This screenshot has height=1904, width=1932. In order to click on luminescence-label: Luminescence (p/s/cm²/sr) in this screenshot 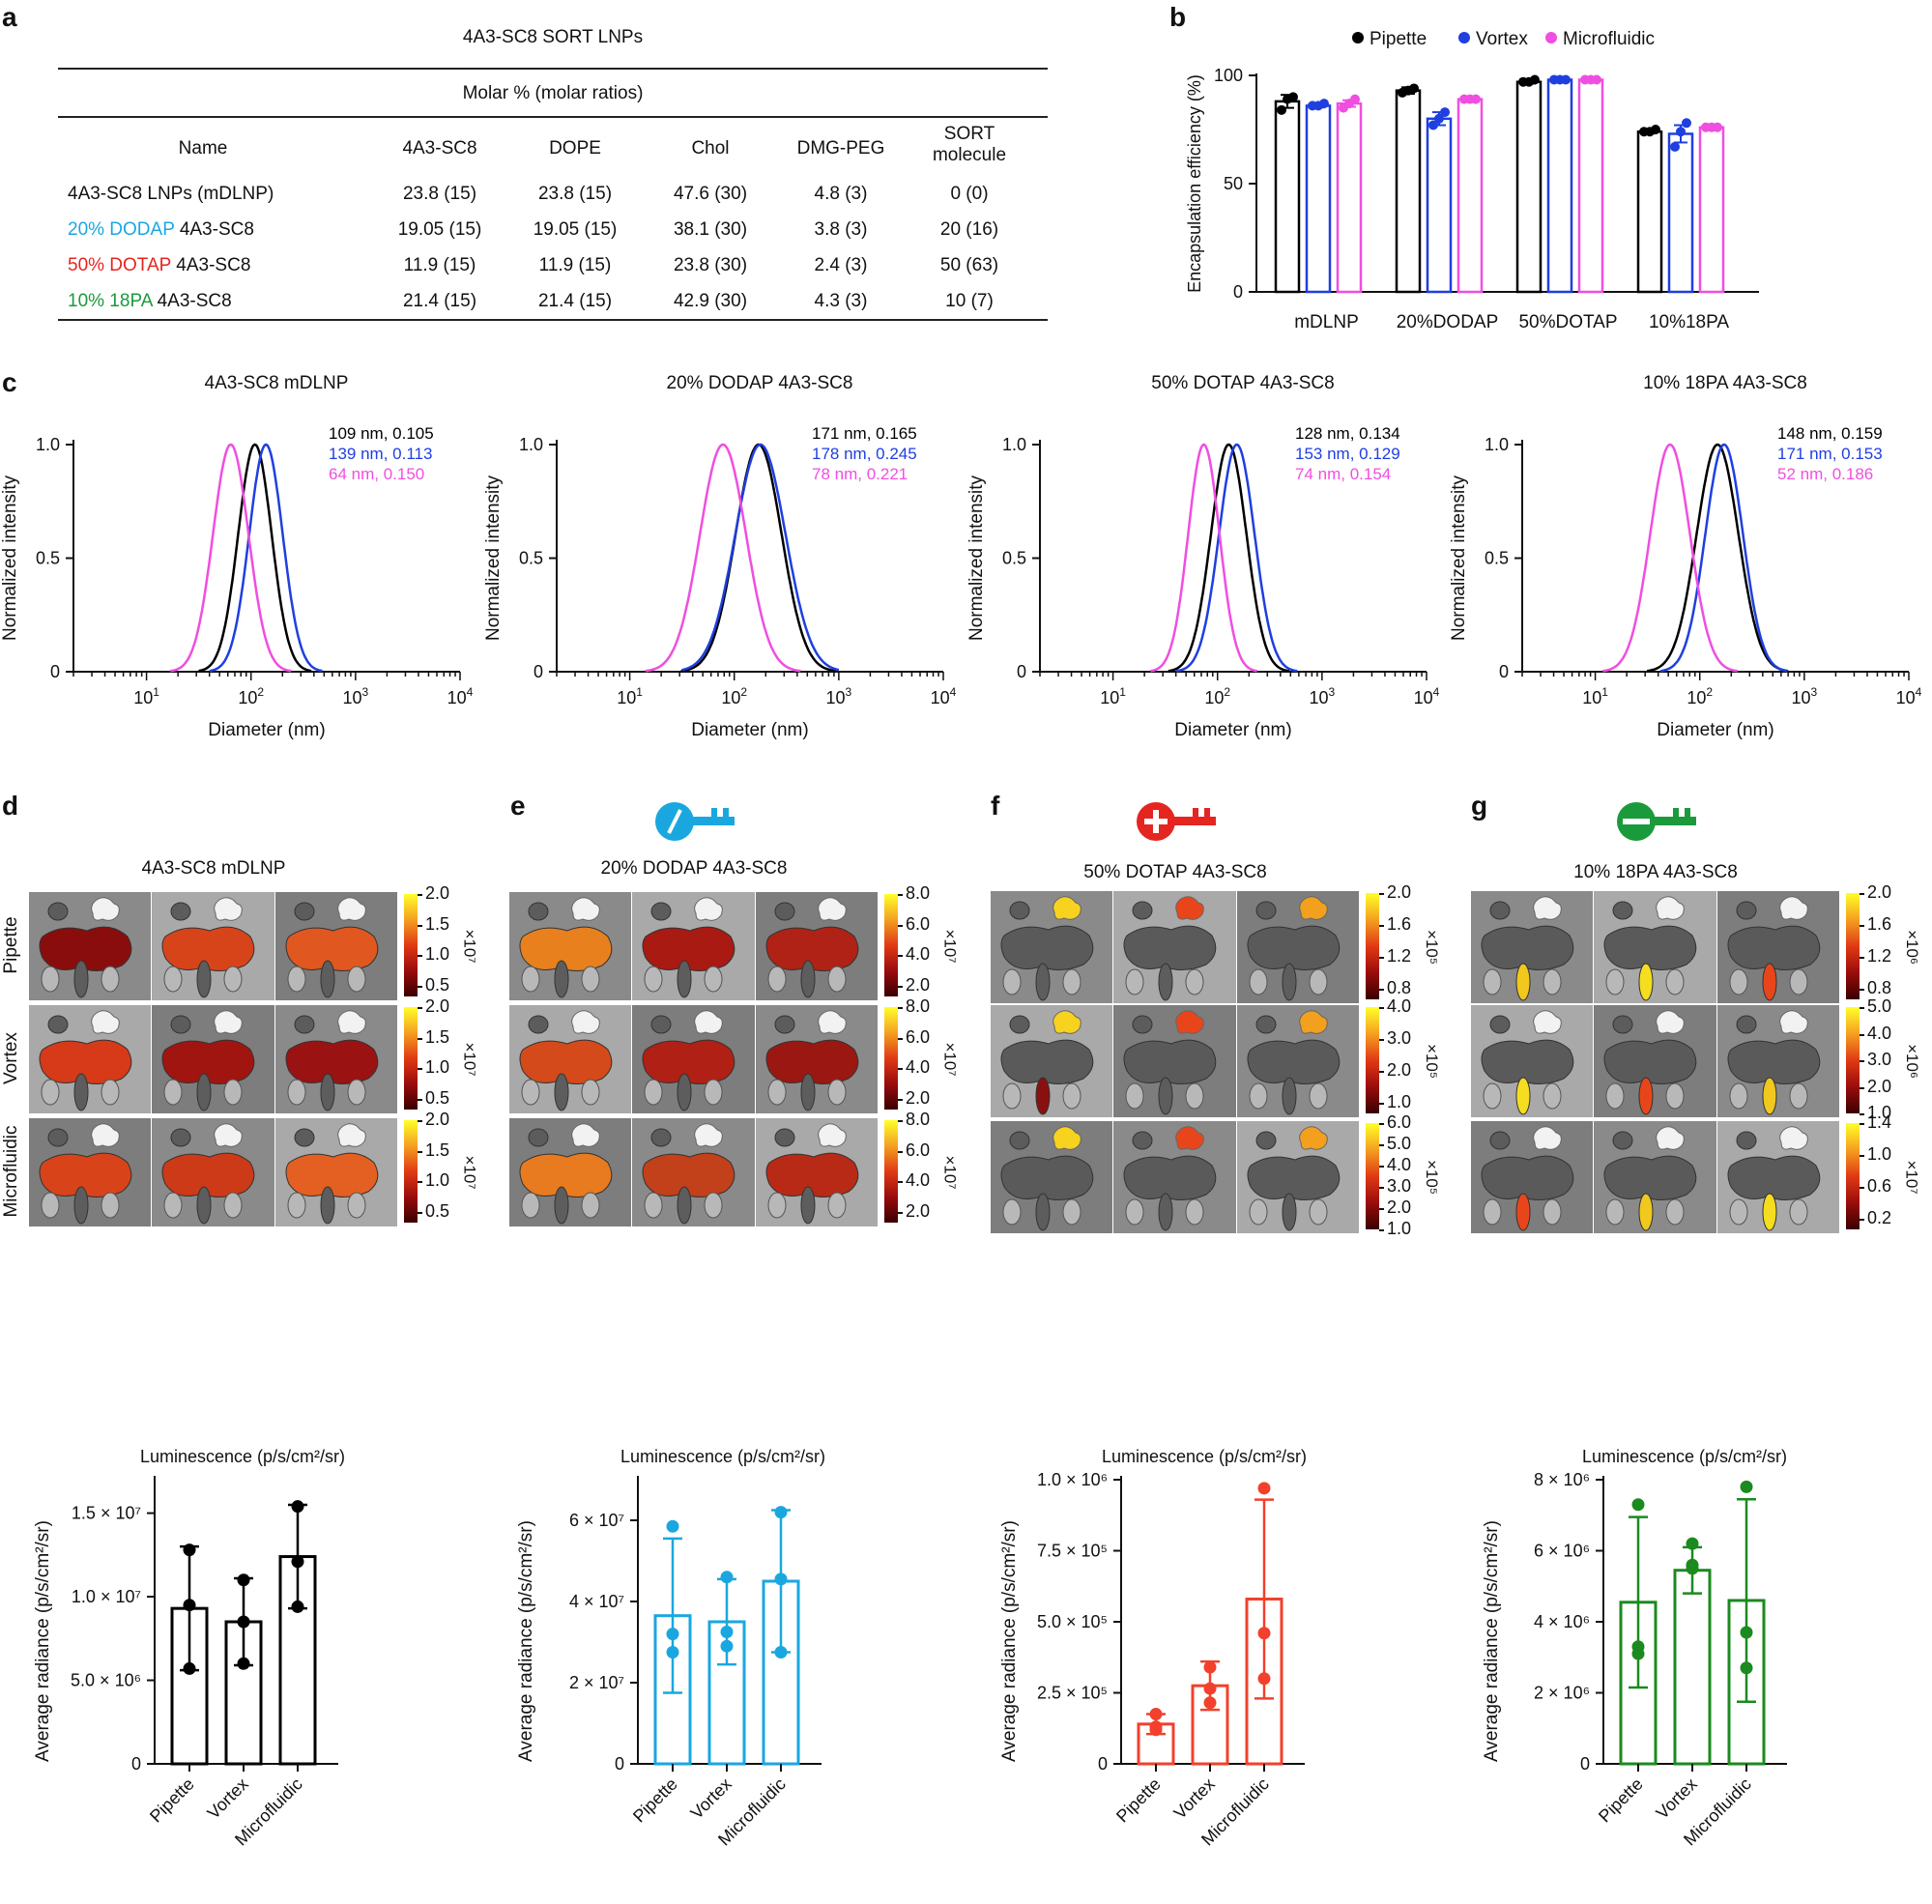, I will do `click(1684, 1457)`.